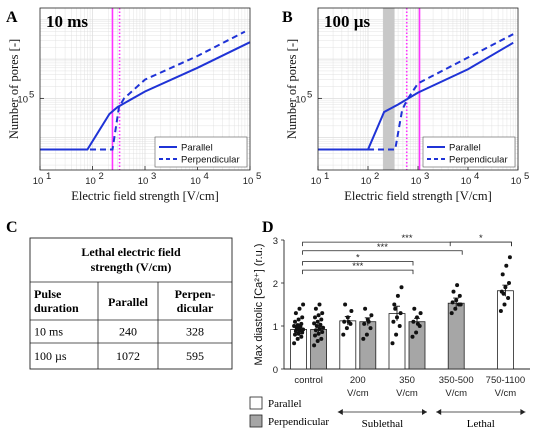 This screenshot has height=439, width=550. I want to click on panel-d-y-axis-label: Max diastolic [Ca²⁺] (r.u.), so click(259, 305).